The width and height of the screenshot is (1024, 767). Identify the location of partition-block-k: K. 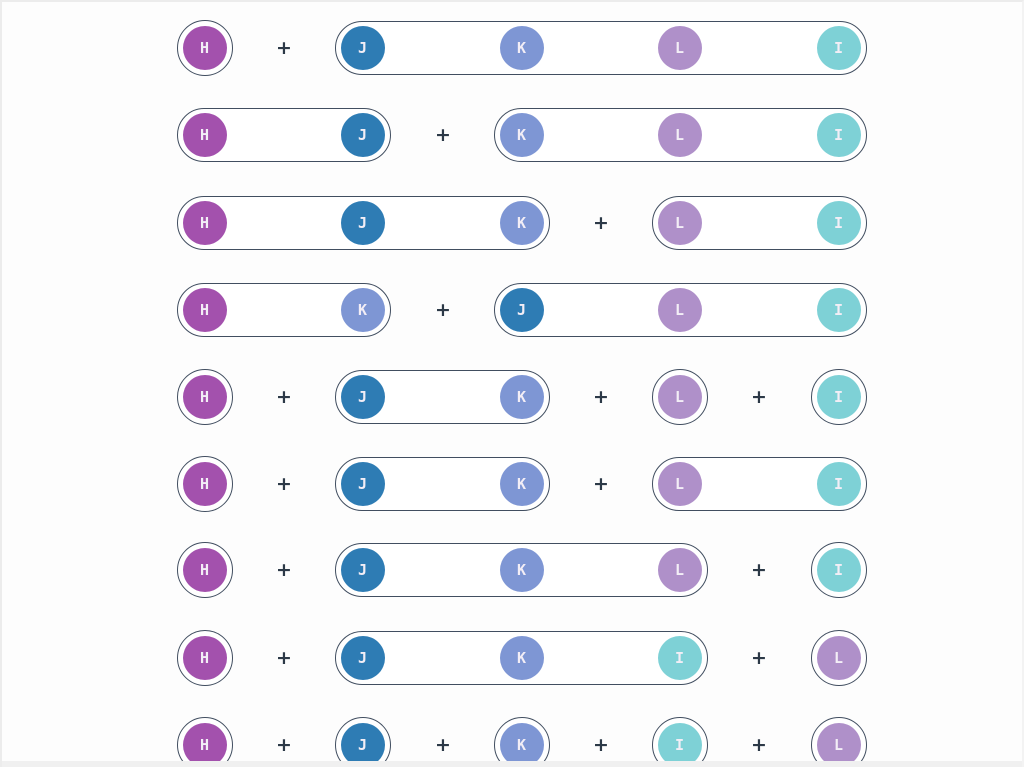
(522, 742).